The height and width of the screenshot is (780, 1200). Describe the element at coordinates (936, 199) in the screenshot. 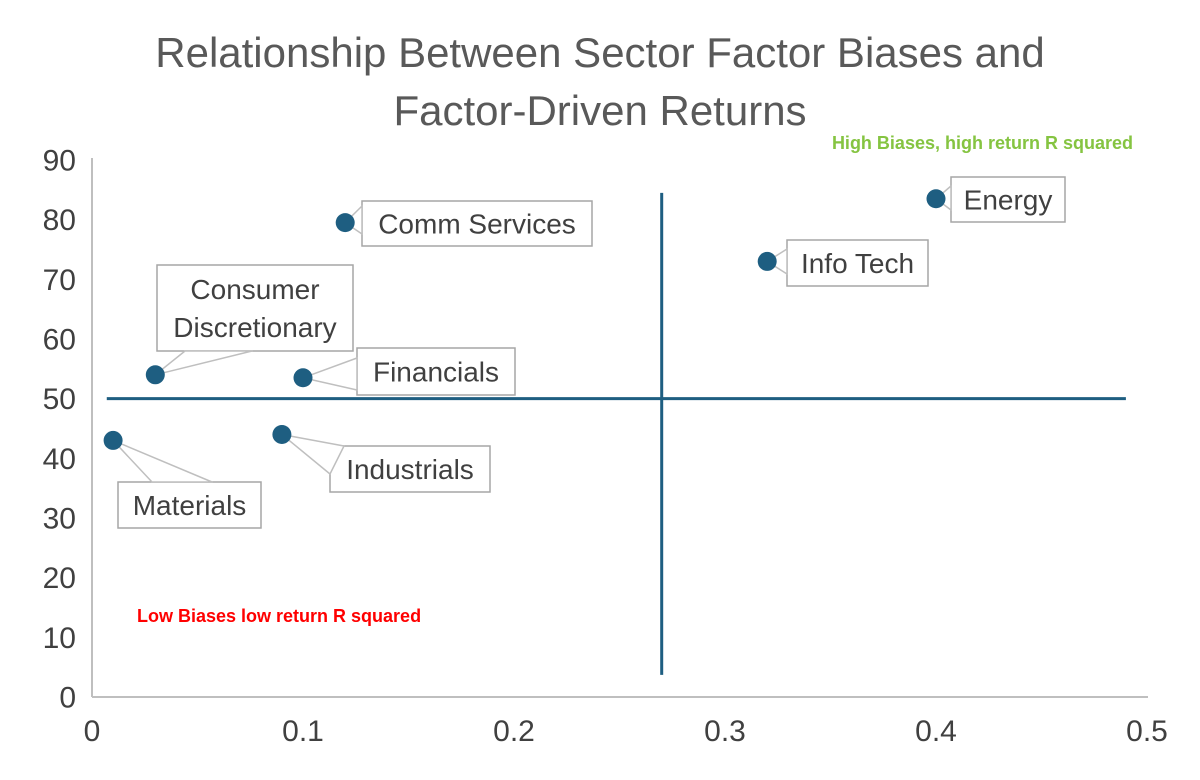

I see `data-point-energy` at that location.